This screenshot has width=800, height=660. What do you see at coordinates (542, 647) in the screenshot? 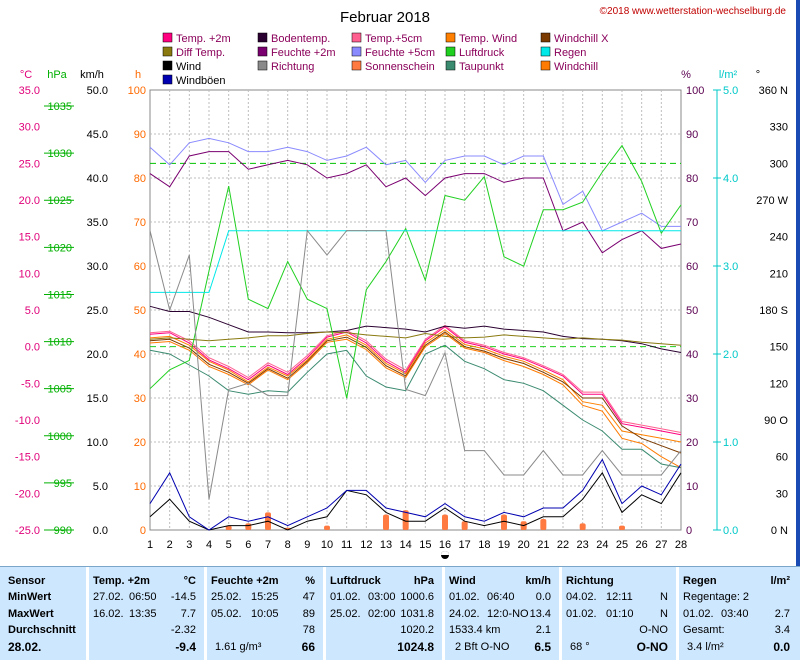
I see `wind-current: 6.5` at bounding box center [542, 647].